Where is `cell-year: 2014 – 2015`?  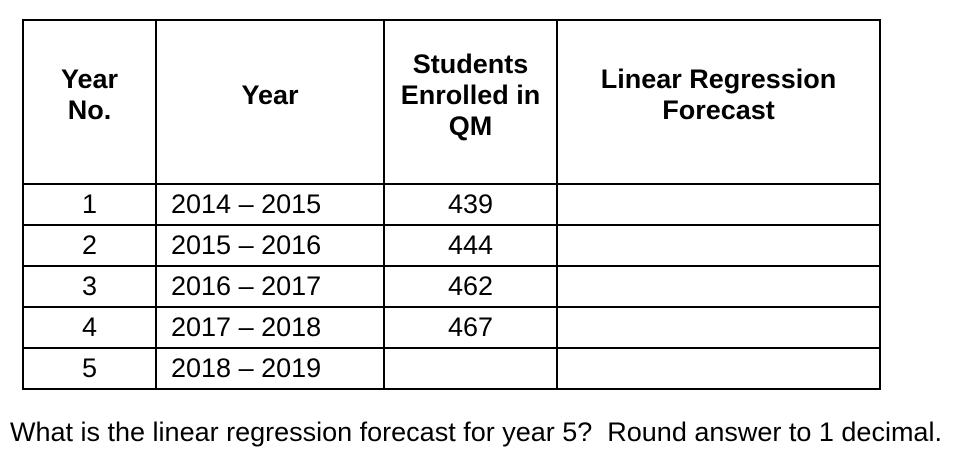 cell-year: 2014 – 2015 is located at coordinates (270, 204).